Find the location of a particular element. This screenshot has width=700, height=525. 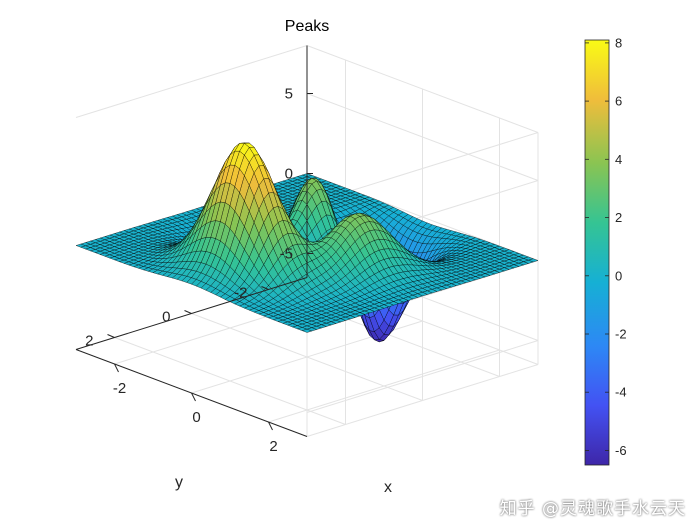

colorbar-tick-label: -2 is located at coordinates (621, 334).